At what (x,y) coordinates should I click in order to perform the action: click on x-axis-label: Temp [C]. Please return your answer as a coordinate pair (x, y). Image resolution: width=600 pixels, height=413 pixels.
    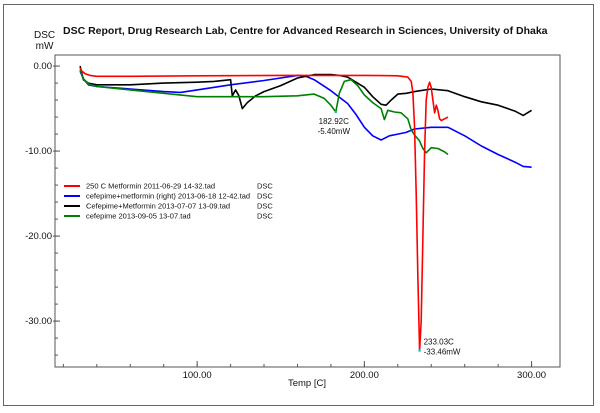
    Looking at the image, I should click on (307, 383).